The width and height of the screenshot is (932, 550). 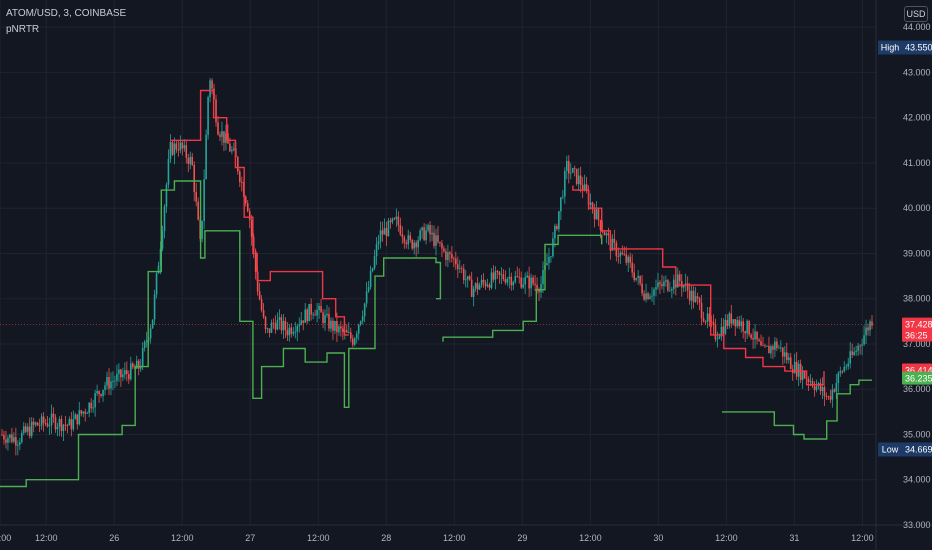 I want to click on x-tick-label: 31, so click(x=794, y=538).